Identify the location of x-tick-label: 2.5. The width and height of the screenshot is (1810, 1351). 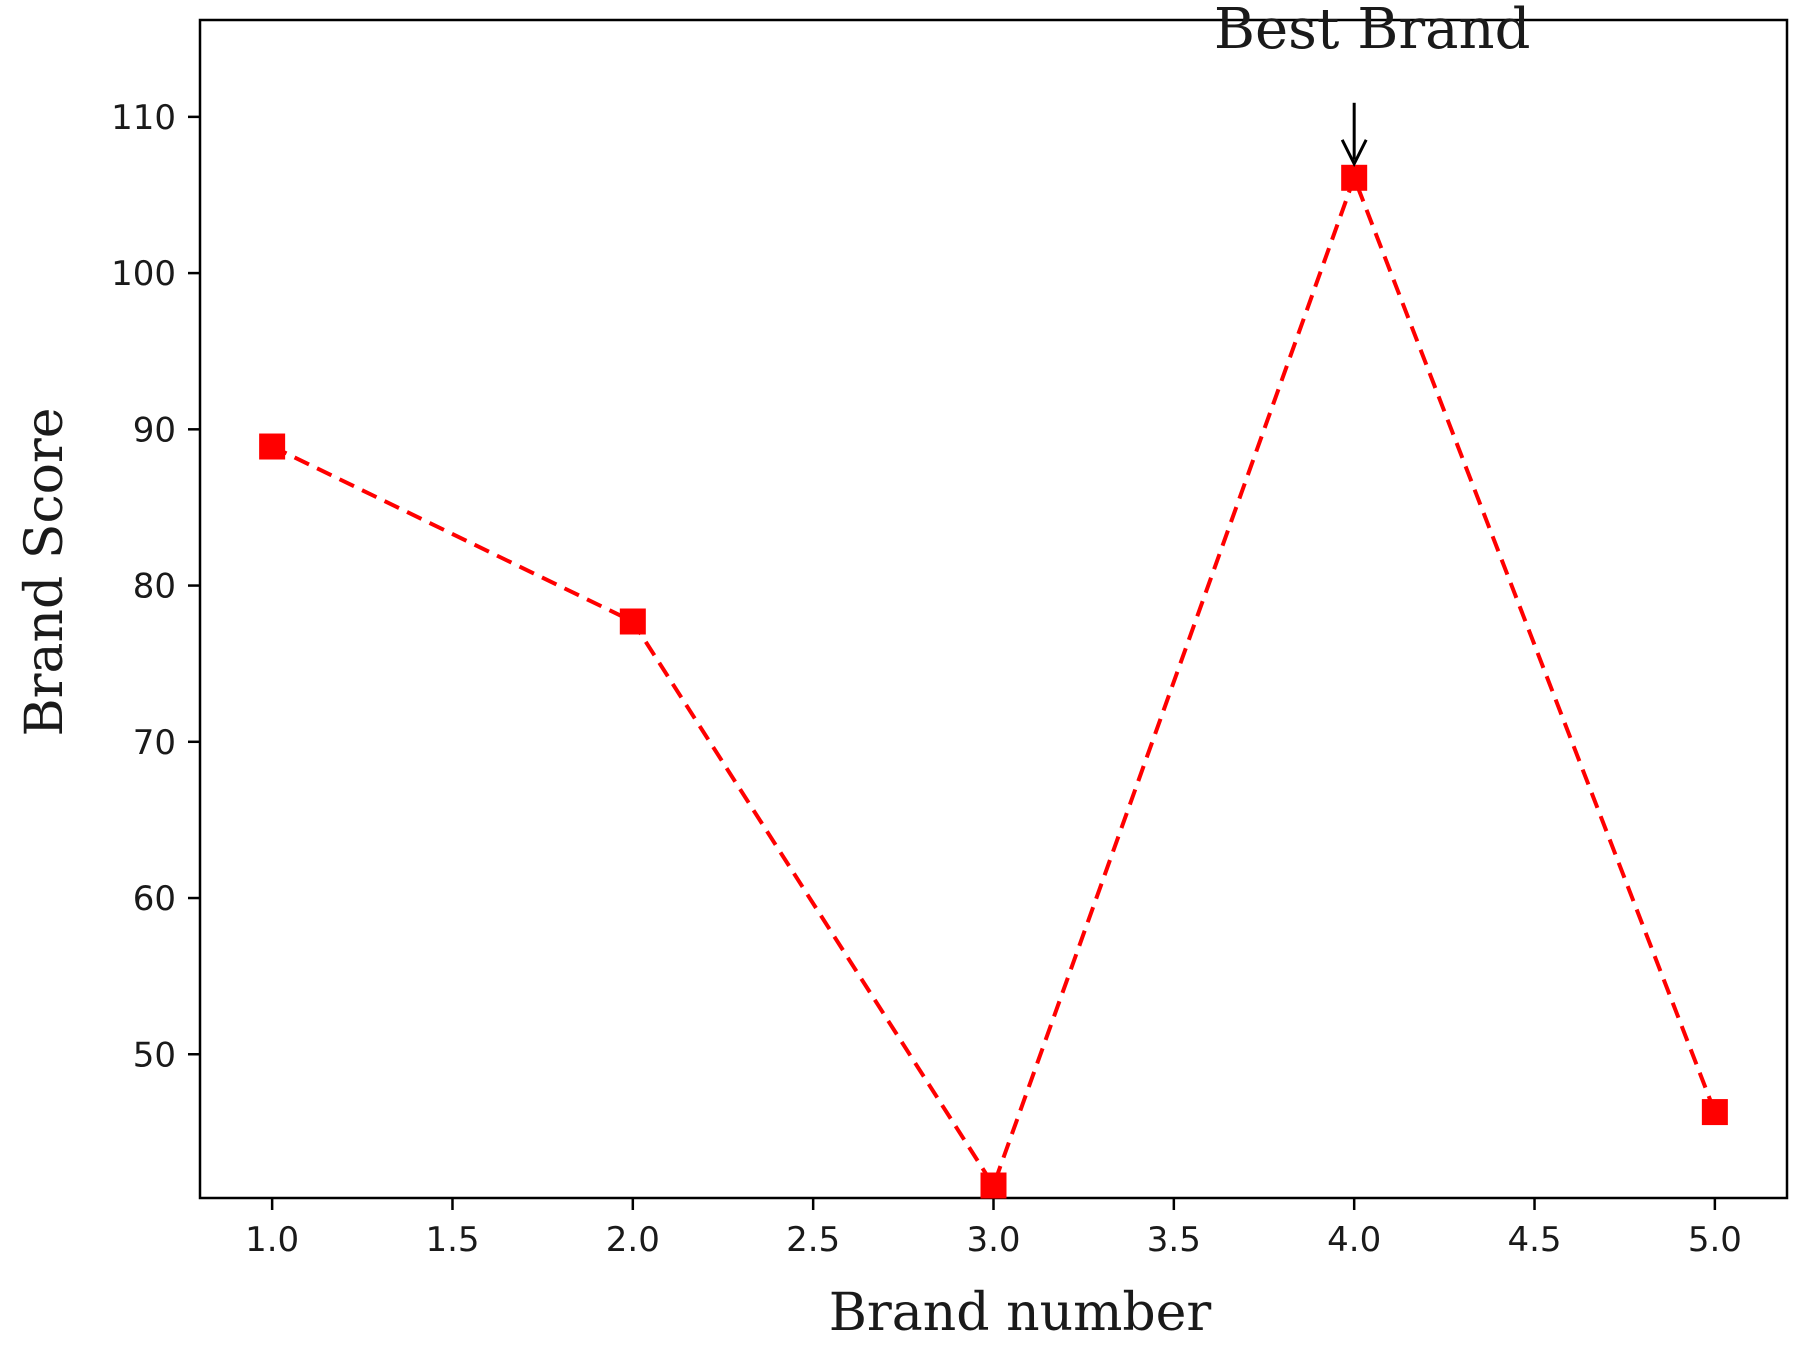
(813, 1240).